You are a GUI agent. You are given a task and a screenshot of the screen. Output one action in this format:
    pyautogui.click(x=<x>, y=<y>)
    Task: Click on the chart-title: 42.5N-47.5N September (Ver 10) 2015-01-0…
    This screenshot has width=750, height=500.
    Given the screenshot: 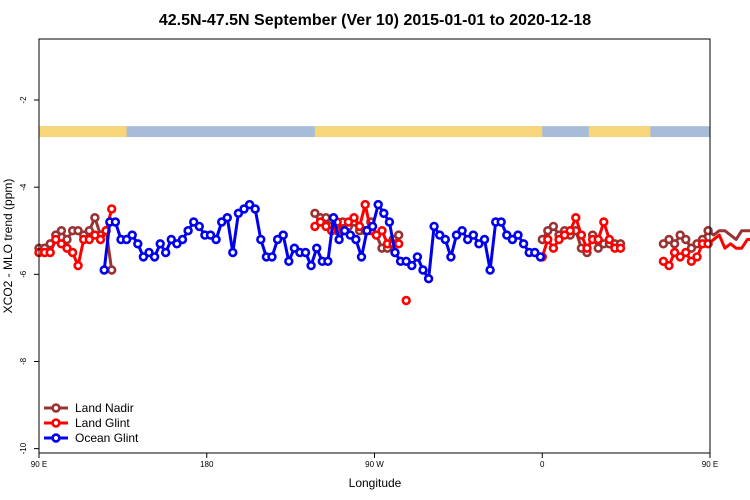 What is the action you would take?
    pyautogui.click(x=375, y=20)
    